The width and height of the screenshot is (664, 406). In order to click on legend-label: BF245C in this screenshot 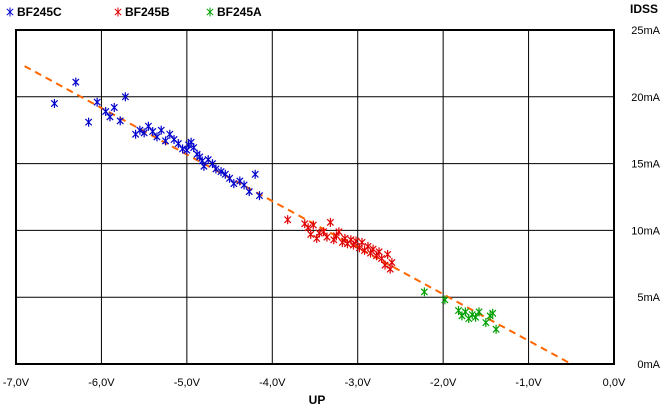, I will do `click(39, 12)`.